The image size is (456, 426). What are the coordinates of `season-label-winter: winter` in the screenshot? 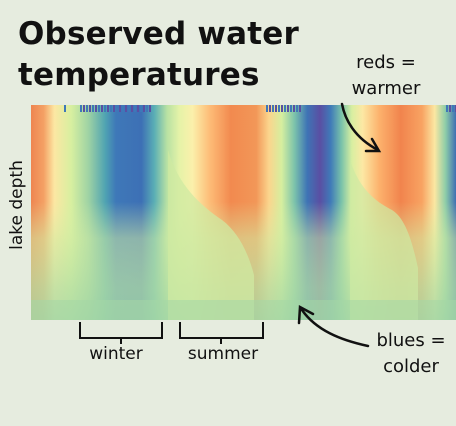 It's located at (116, 354).